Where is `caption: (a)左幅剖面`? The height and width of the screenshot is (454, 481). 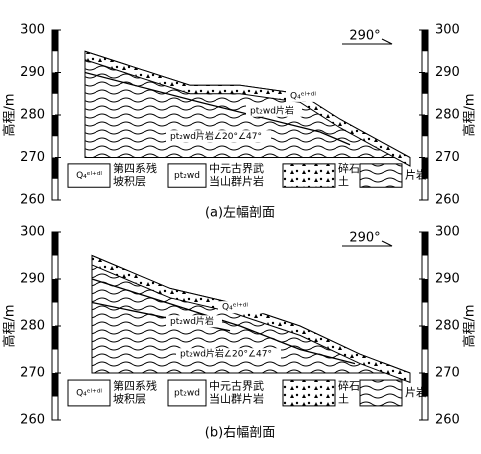
caption: (a)左幅剖面 is located at coordinates (240, 213).